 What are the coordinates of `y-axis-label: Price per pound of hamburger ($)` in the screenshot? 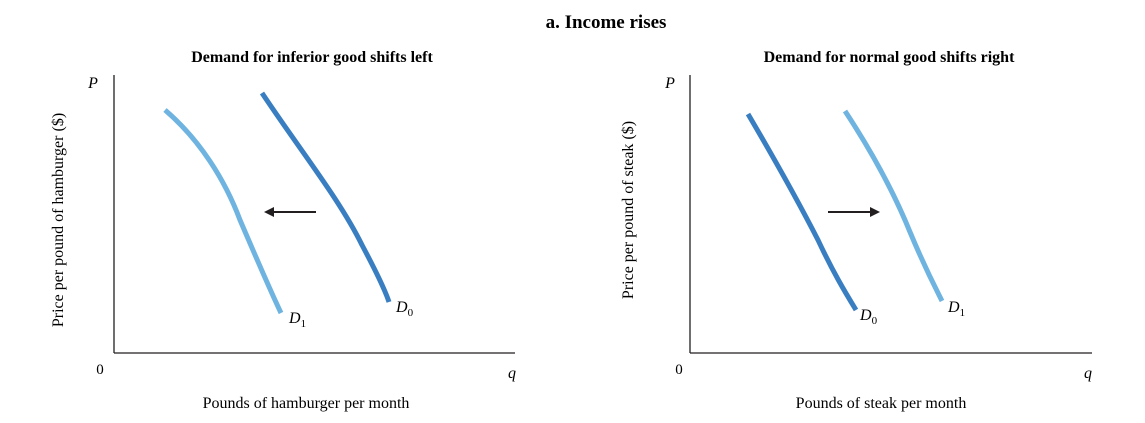 It's located at (58, 220).